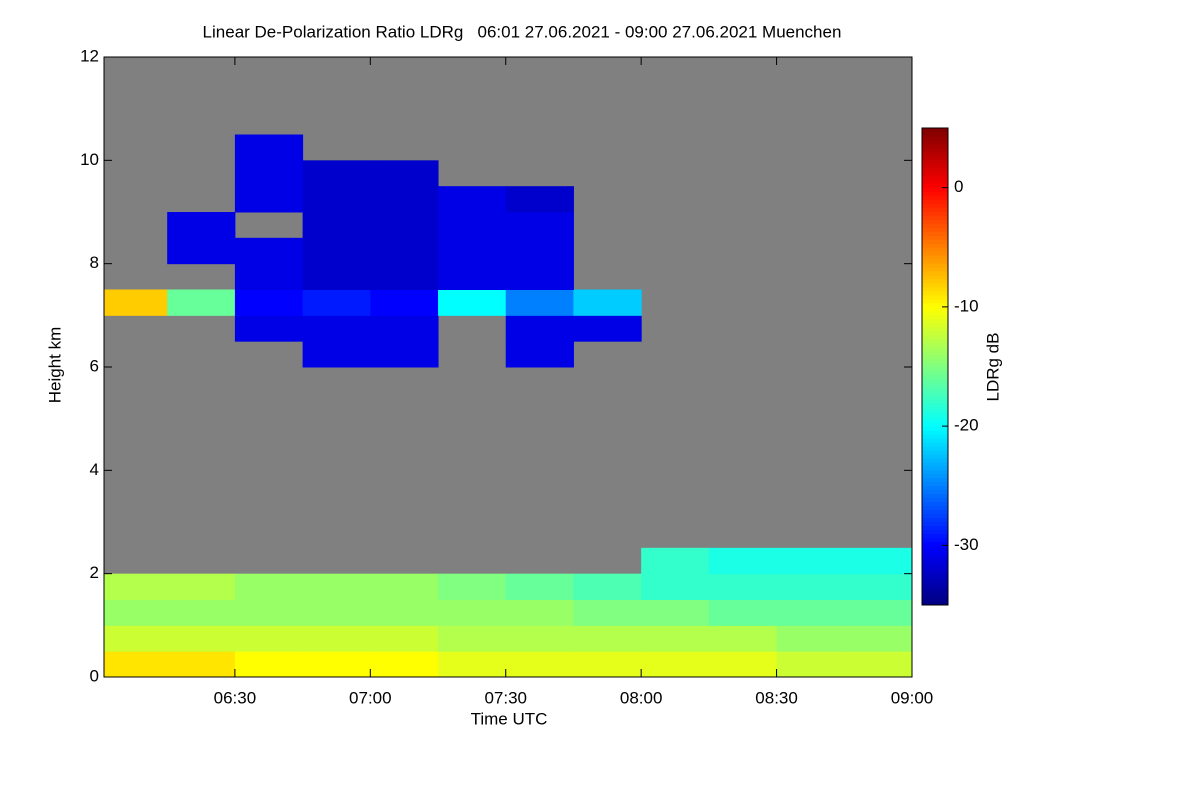  What do you see at coordinates (912, 697) in the screenshot?
I see `x-tick-label: 09:00` at bounding box center [912, 697].